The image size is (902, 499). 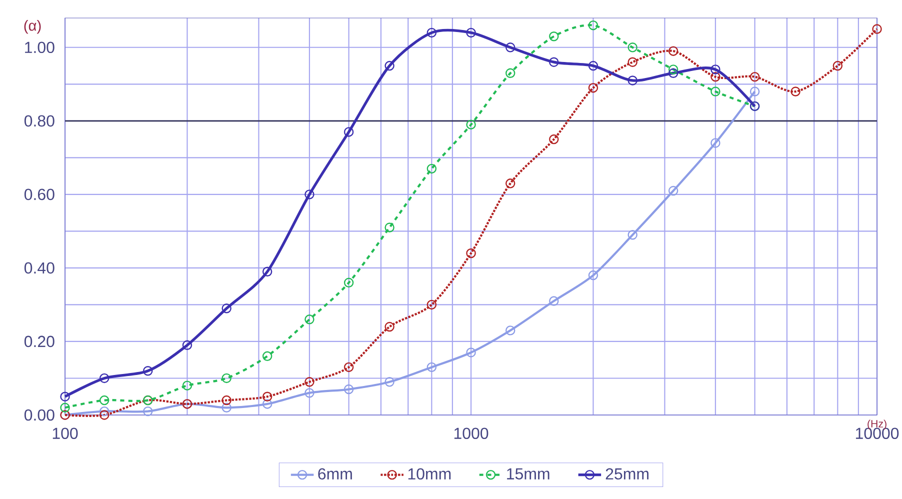 What do you see at coordinates (528, 474) in the screenshot?
I see `legend-label: 15mm` at bounding box center [528, 474].